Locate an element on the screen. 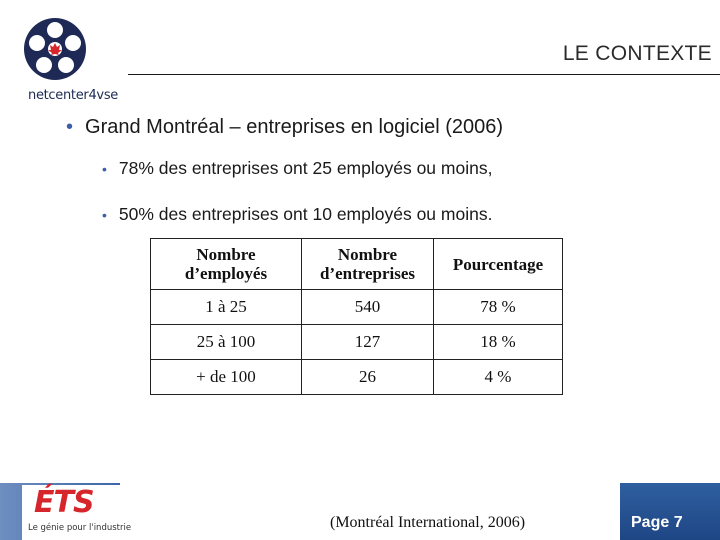 The width and height of the screenshot is (720, 540). column-header-percentage: Pourcentage is located at coordinates (498, 264).